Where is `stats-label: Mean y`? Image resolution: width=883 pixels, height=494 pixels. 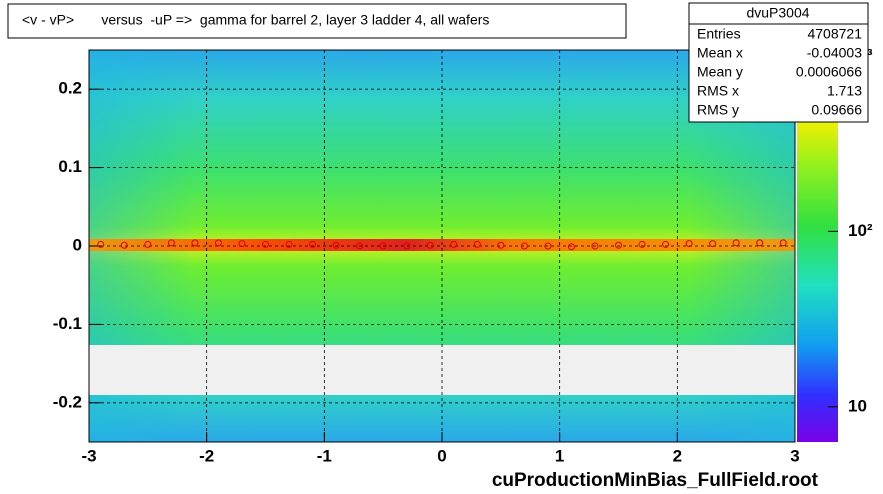
stats-label: Mean y is located at coordinates (720, 72).